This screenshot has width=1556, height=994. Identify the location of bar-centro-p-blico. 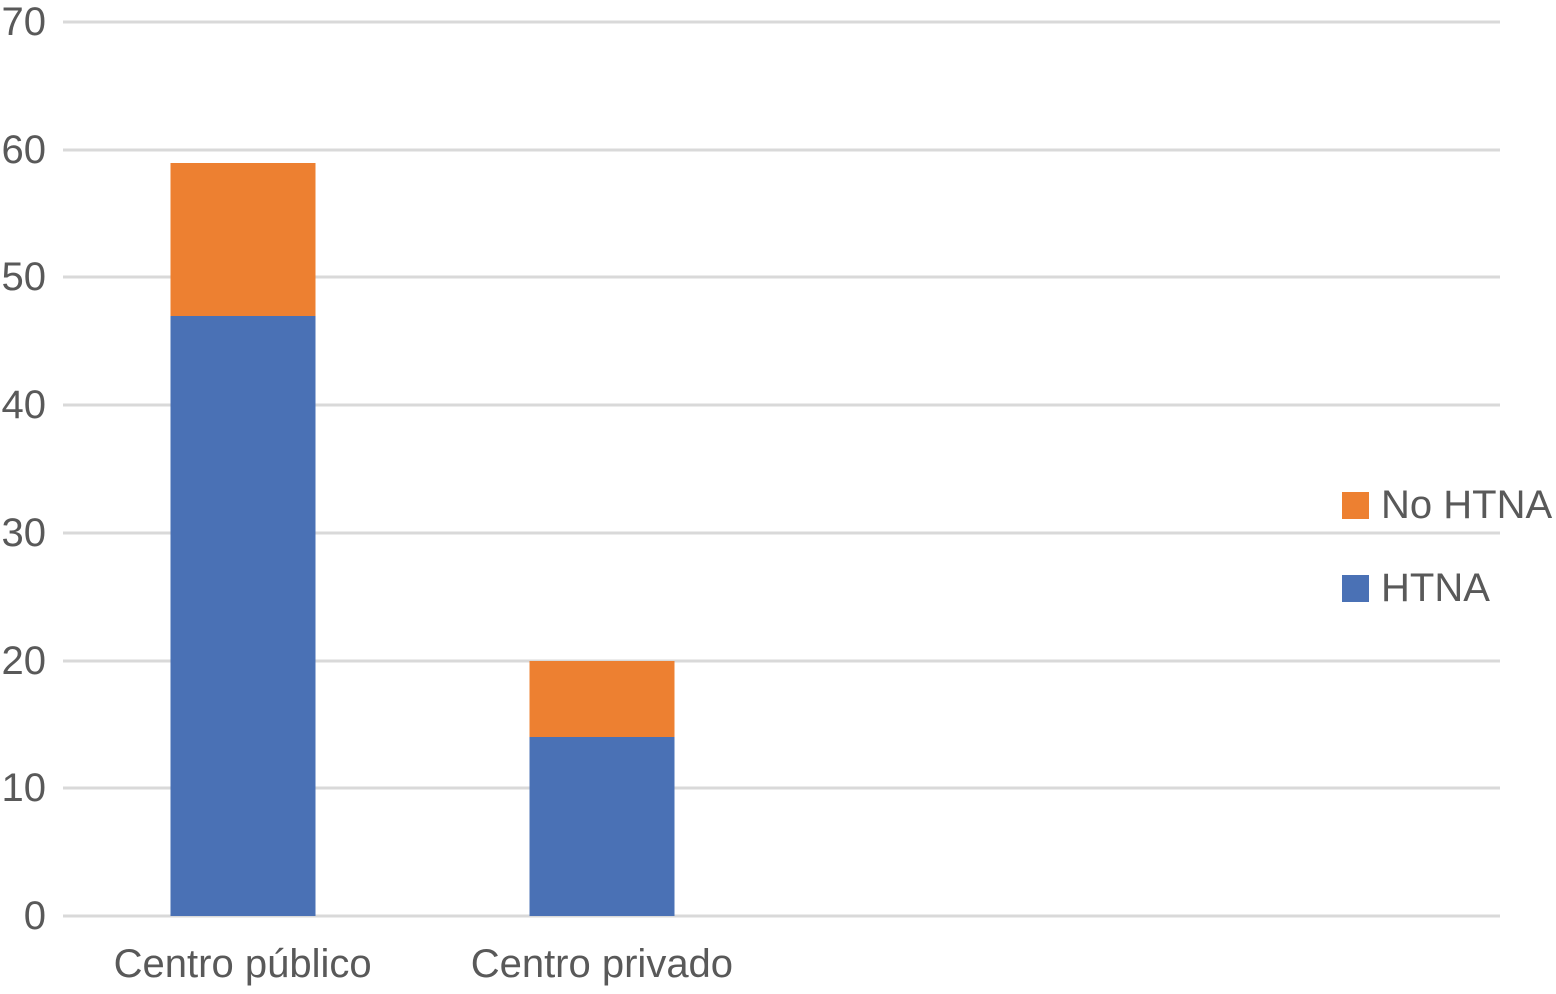
(243, 469).